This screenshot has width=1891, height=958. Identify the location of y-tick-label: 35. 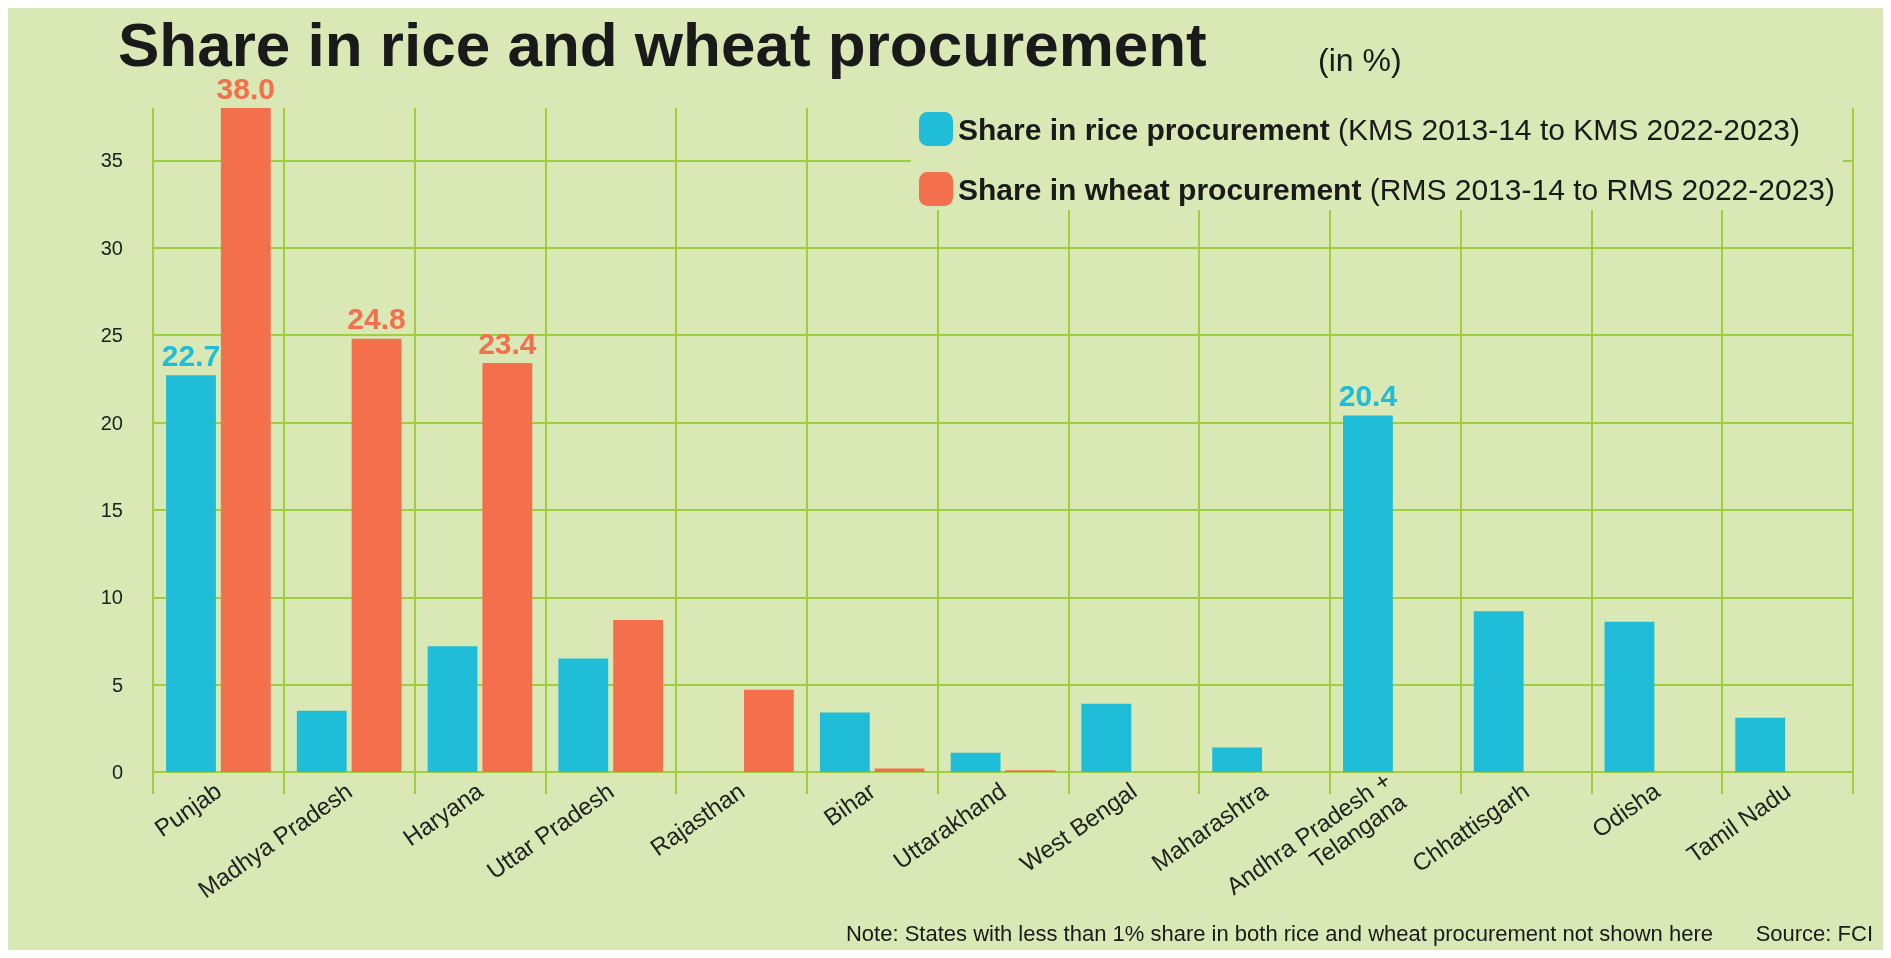
(111, 160).